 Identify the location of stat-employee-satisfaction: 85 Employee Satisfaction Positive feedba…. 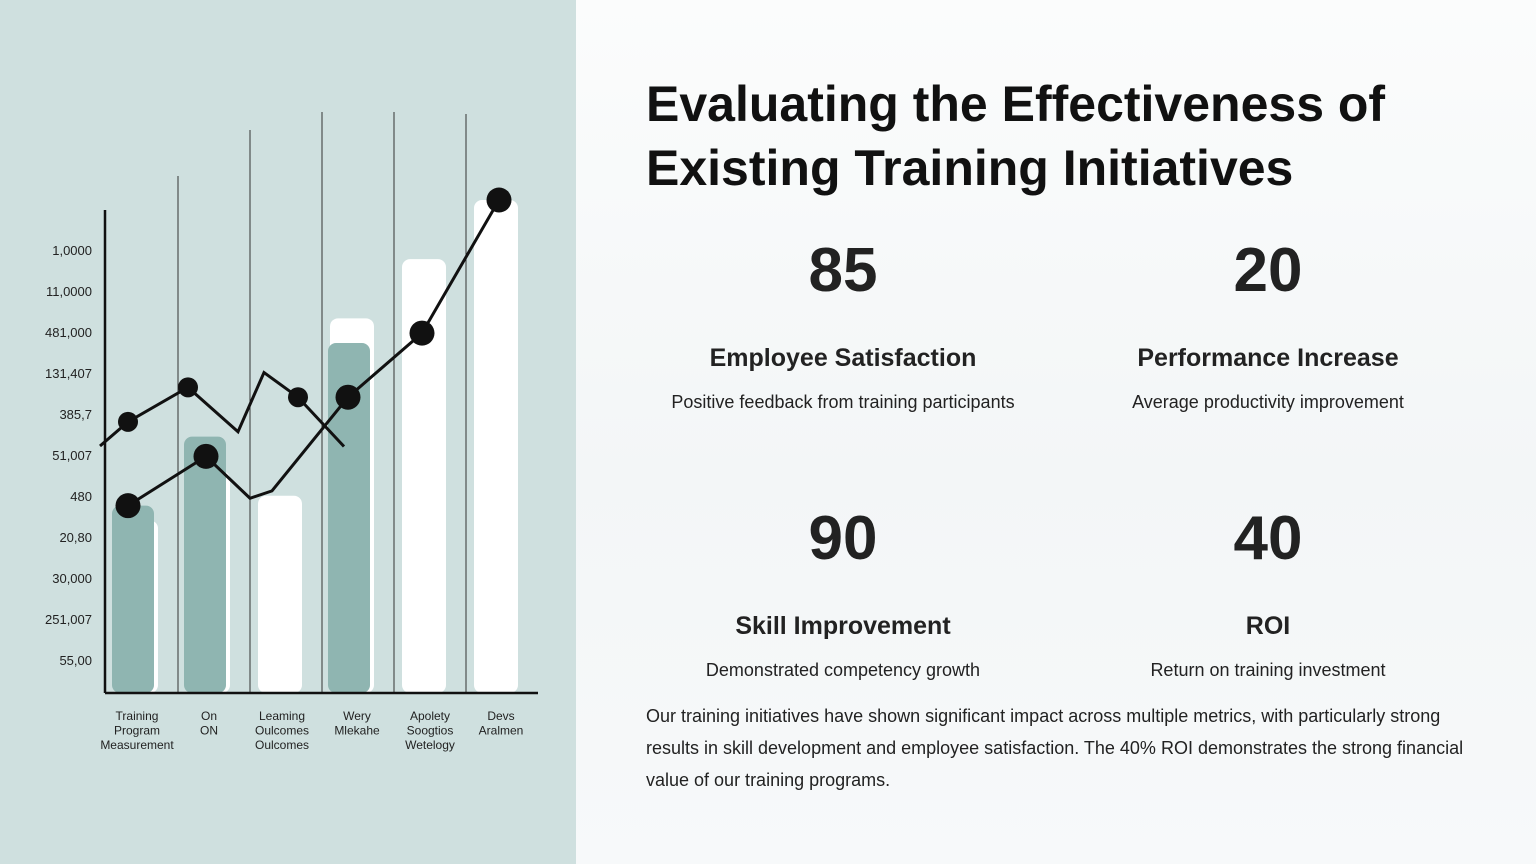
(843, 324).